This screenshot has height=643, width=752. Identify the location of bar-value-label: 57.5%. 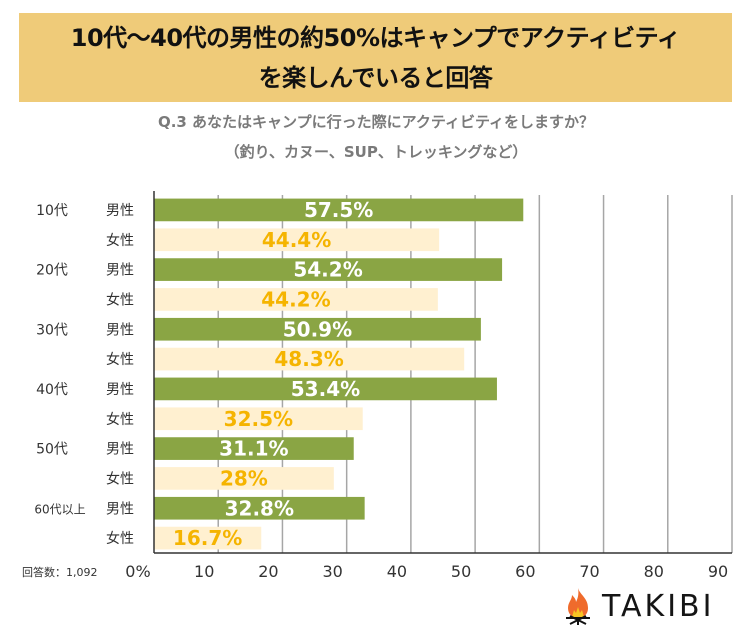
(338, 210).